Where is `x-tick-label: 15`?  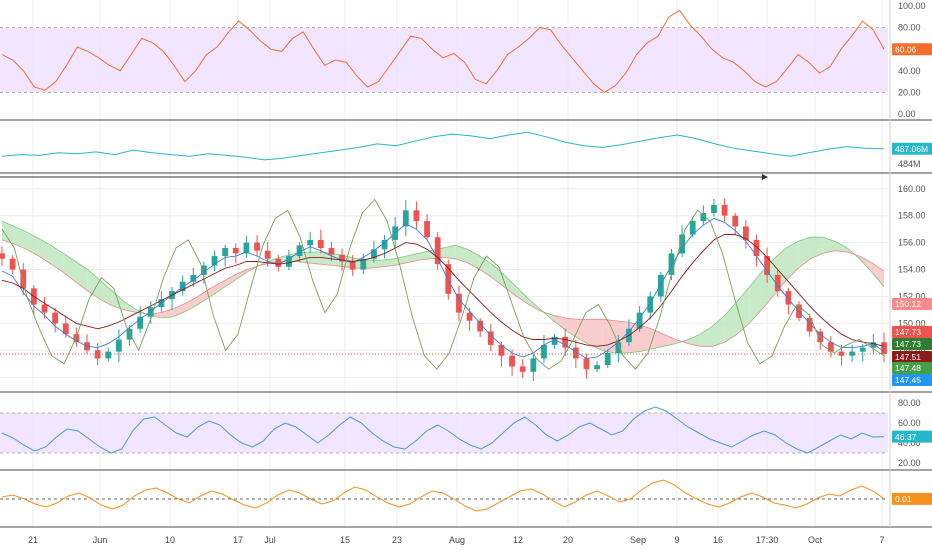 x-tick-label: 15 is located at coordinates (345, 540).